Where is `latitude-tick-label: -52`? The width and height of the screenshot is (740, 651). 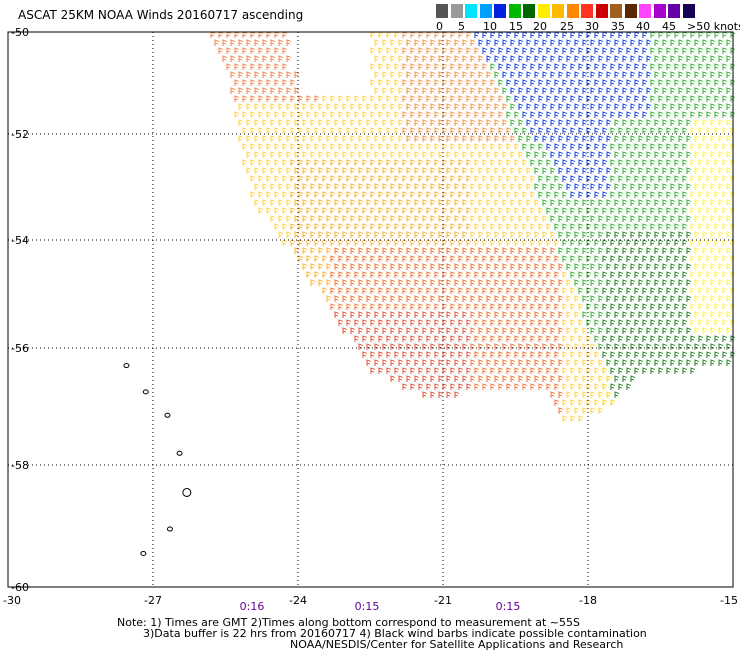 latitude-tick-label: -52 is located at coordinates (20, 134).